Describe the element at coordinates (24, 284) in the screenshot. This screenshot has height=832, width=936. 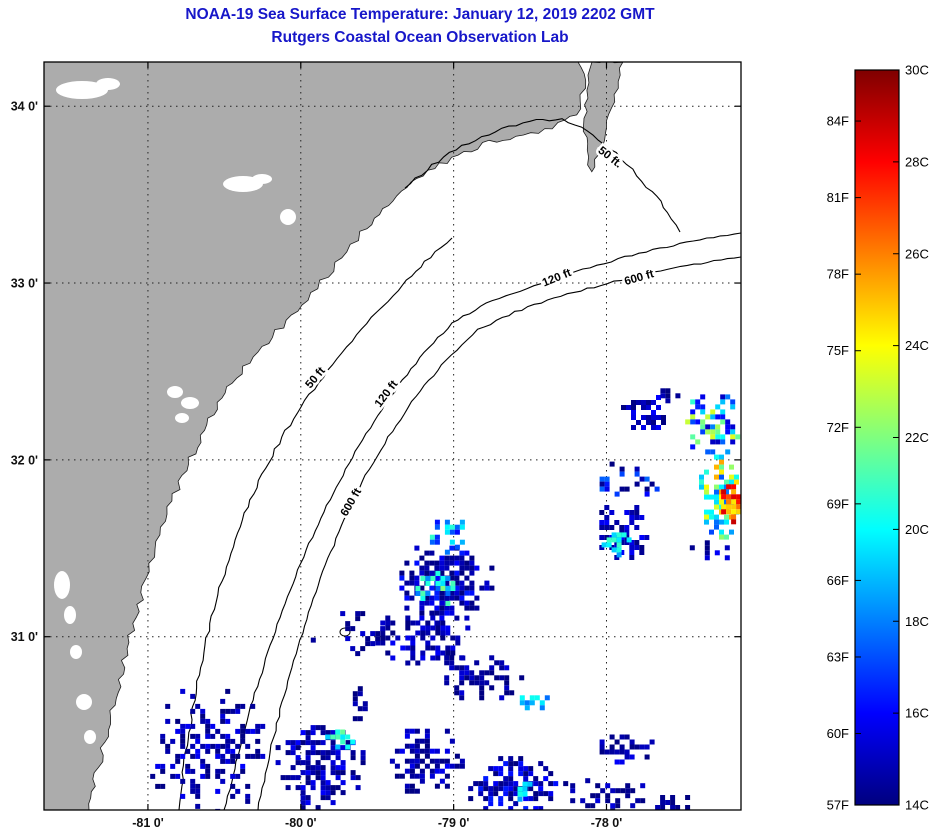
I see `y-axis-tick-label: 33 0'` at that location.